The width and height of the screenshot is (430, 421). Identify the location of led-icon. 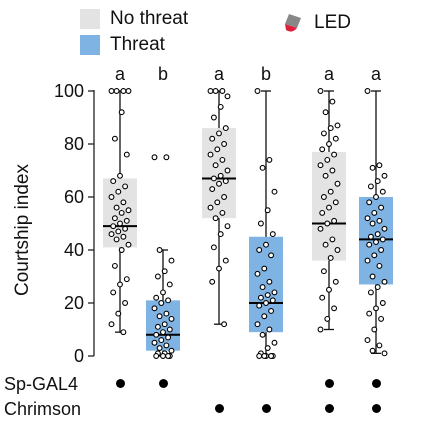
(293, 23).